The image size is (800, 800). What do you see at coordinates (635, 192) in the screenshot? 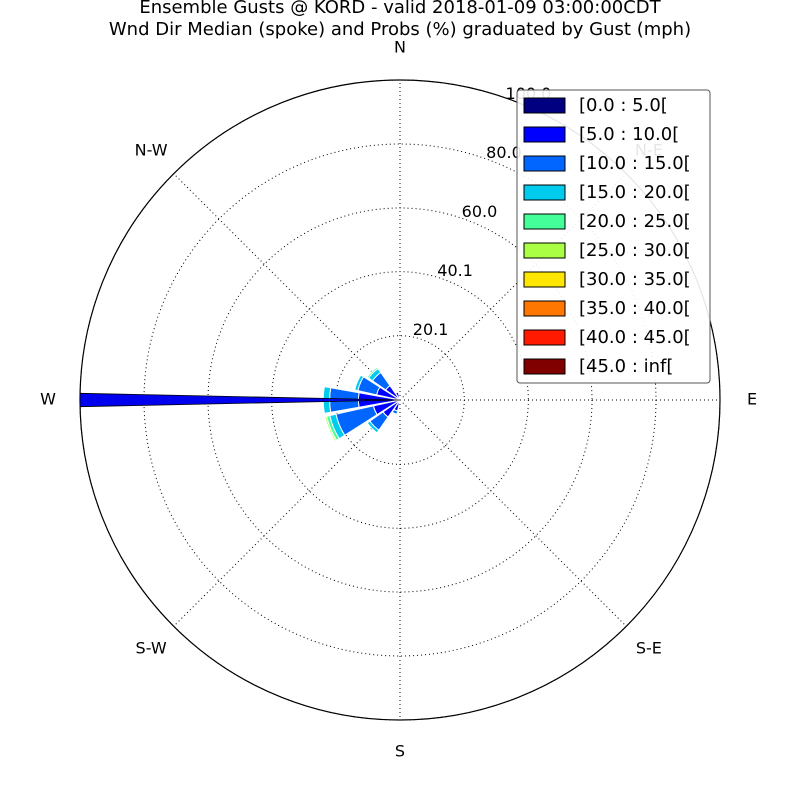
I see `legend-label: [15.0 : 20.0[` at bounding box center [635, 192].